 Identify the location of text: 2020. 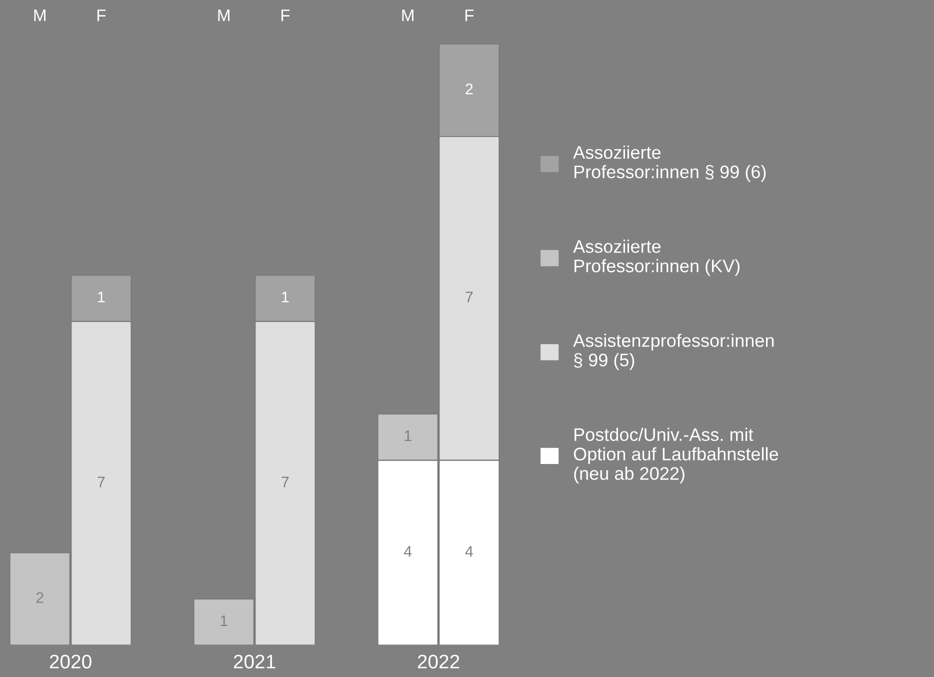
(71, 661).